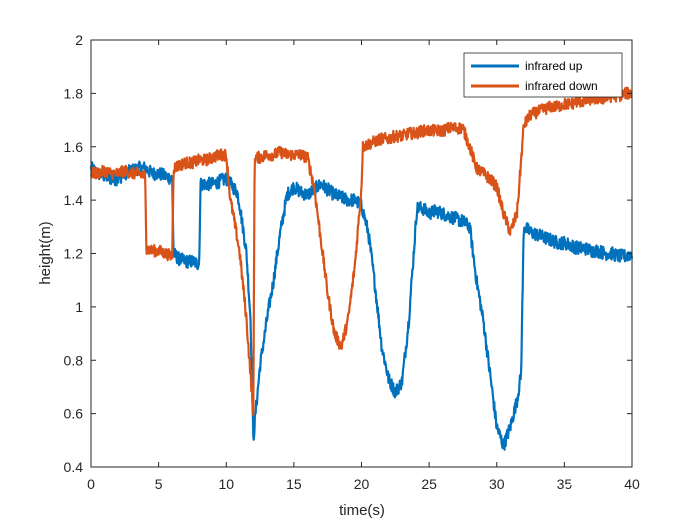 Image resolution: width=700 pixels, height=525 pixels. I want to click on y-axis-label: height(m), so click(45, 252).